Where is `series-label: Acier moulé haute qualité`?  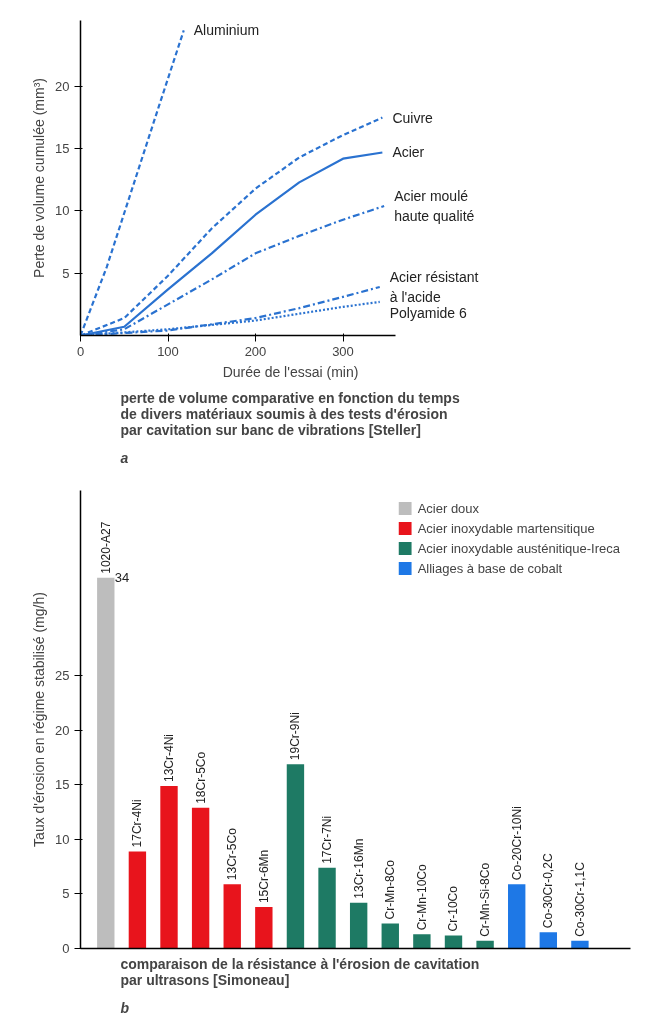
series-label: Acier moulé haute qualité is located at coordinates (434, 206).